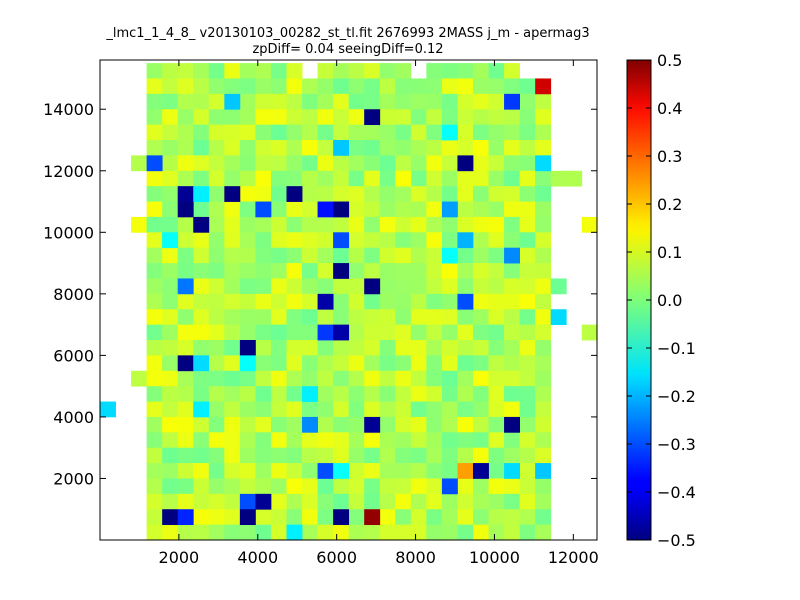 The image size is (800, 600). What do you see at coordinates (73, 478) in the screenshot?
I see `y-tick-label: 2000` at bounding box center [73, 478].